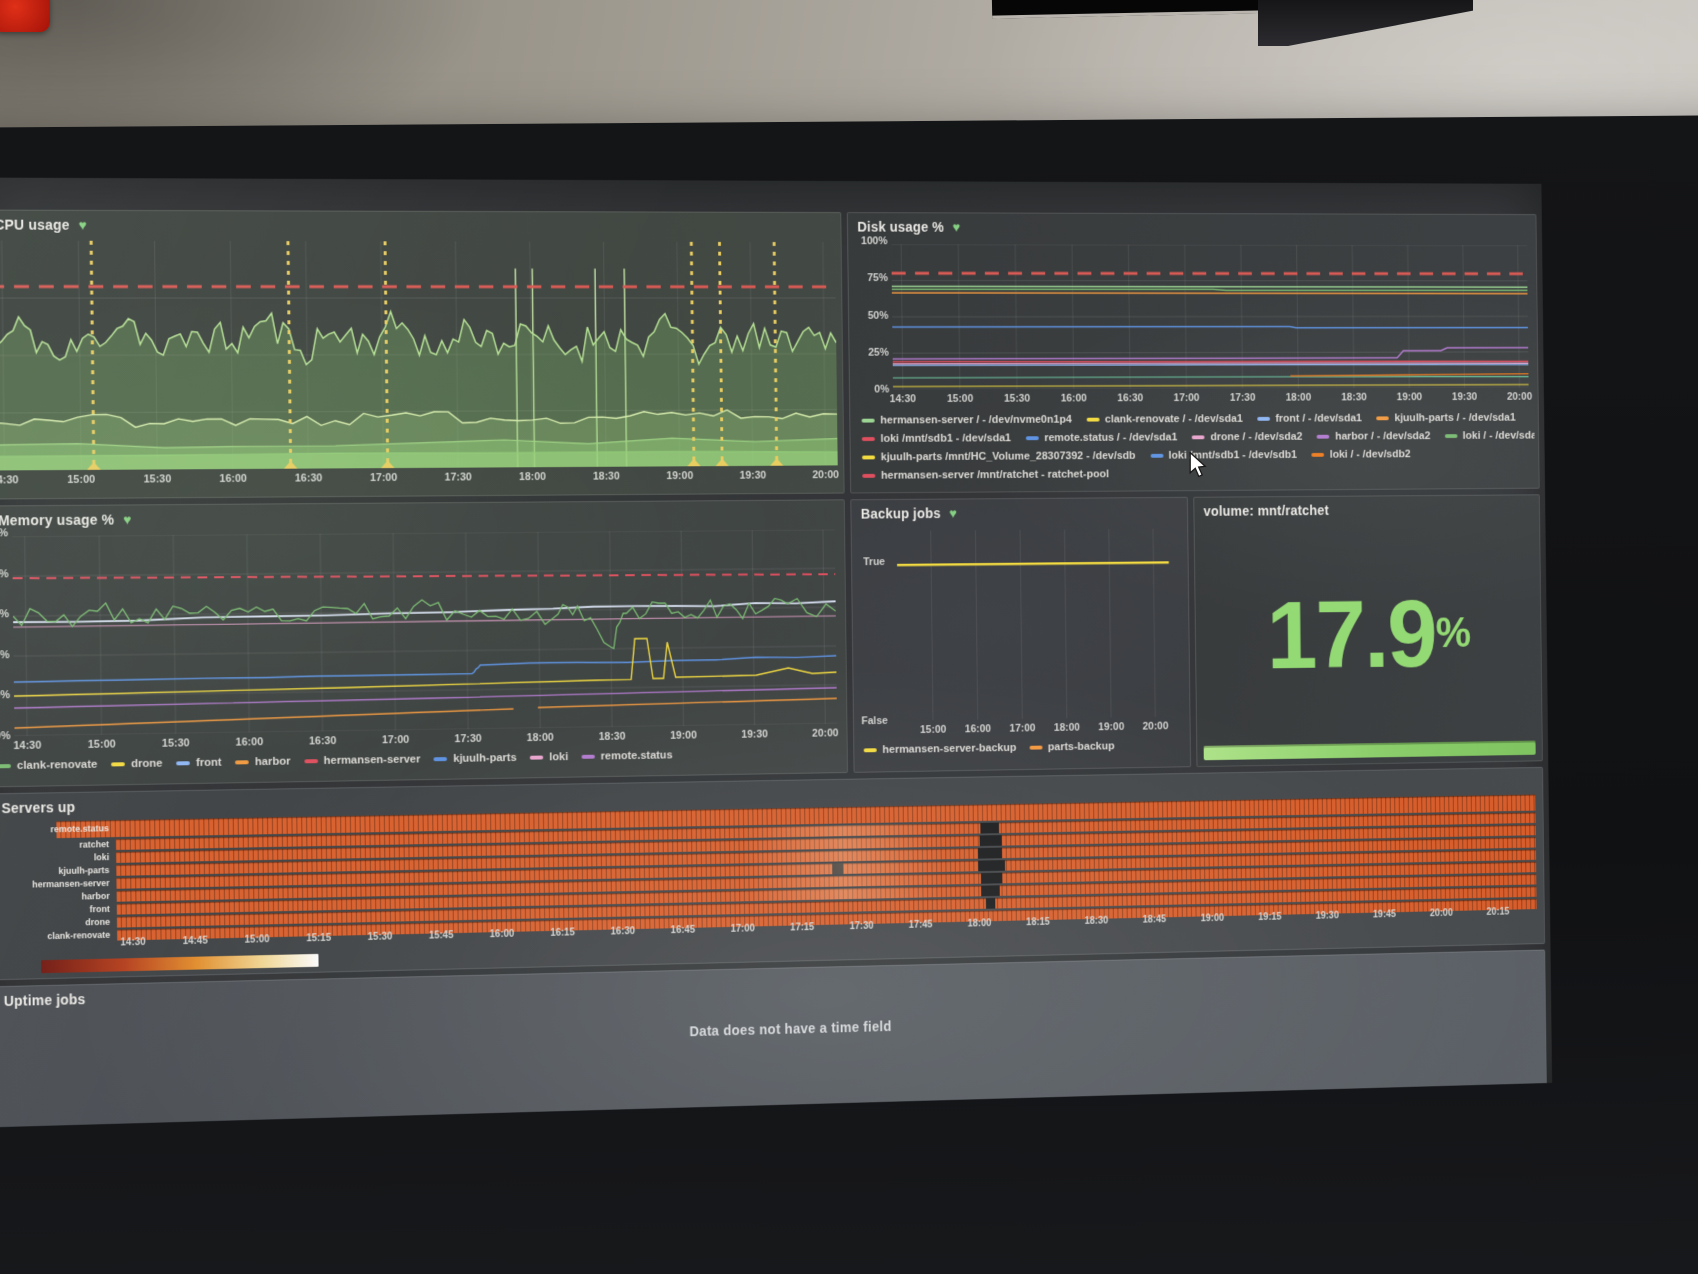 The image size is (1698, 1274). What do you see at coordinates (208, 763) in the screenshot?
I see `legend-label: front` at bounding box center [208, 763].